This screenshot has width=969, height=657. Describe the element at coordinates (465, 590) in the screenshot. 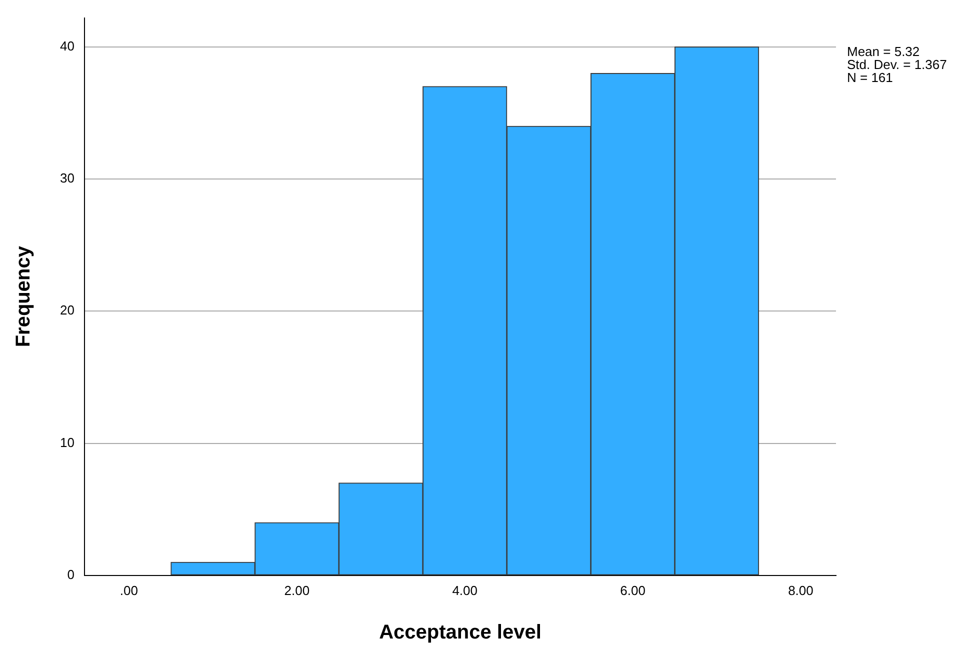

I see `x-tick-label: 4.00` at that location.